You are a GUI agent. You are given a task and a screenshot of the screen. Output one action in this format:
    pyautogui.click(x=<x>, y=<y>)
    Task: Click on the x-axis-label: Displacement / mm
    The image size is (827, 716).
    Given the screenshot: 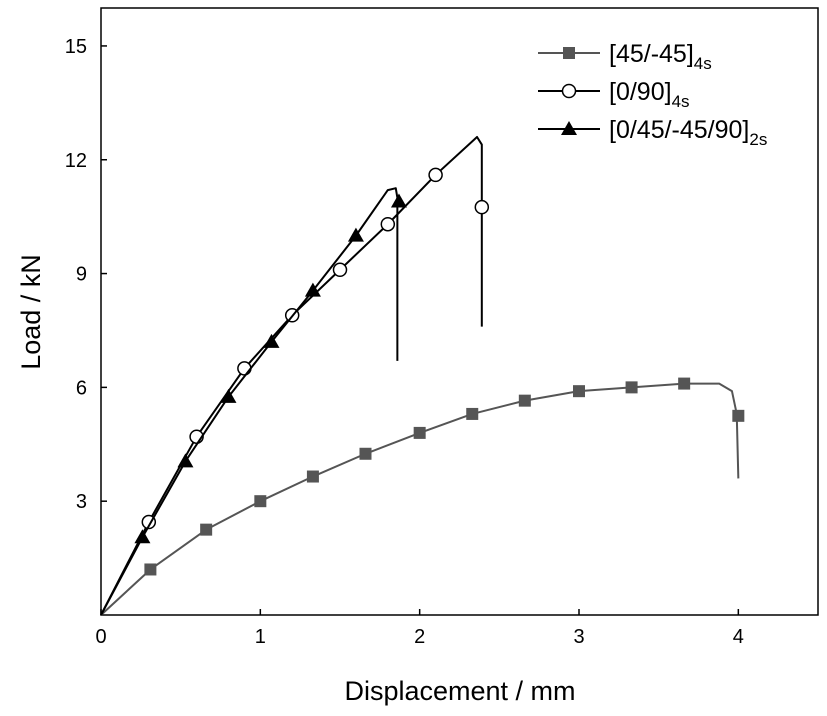 What is the action you would take?
    pyautogui.click(x=459, y=691)
    